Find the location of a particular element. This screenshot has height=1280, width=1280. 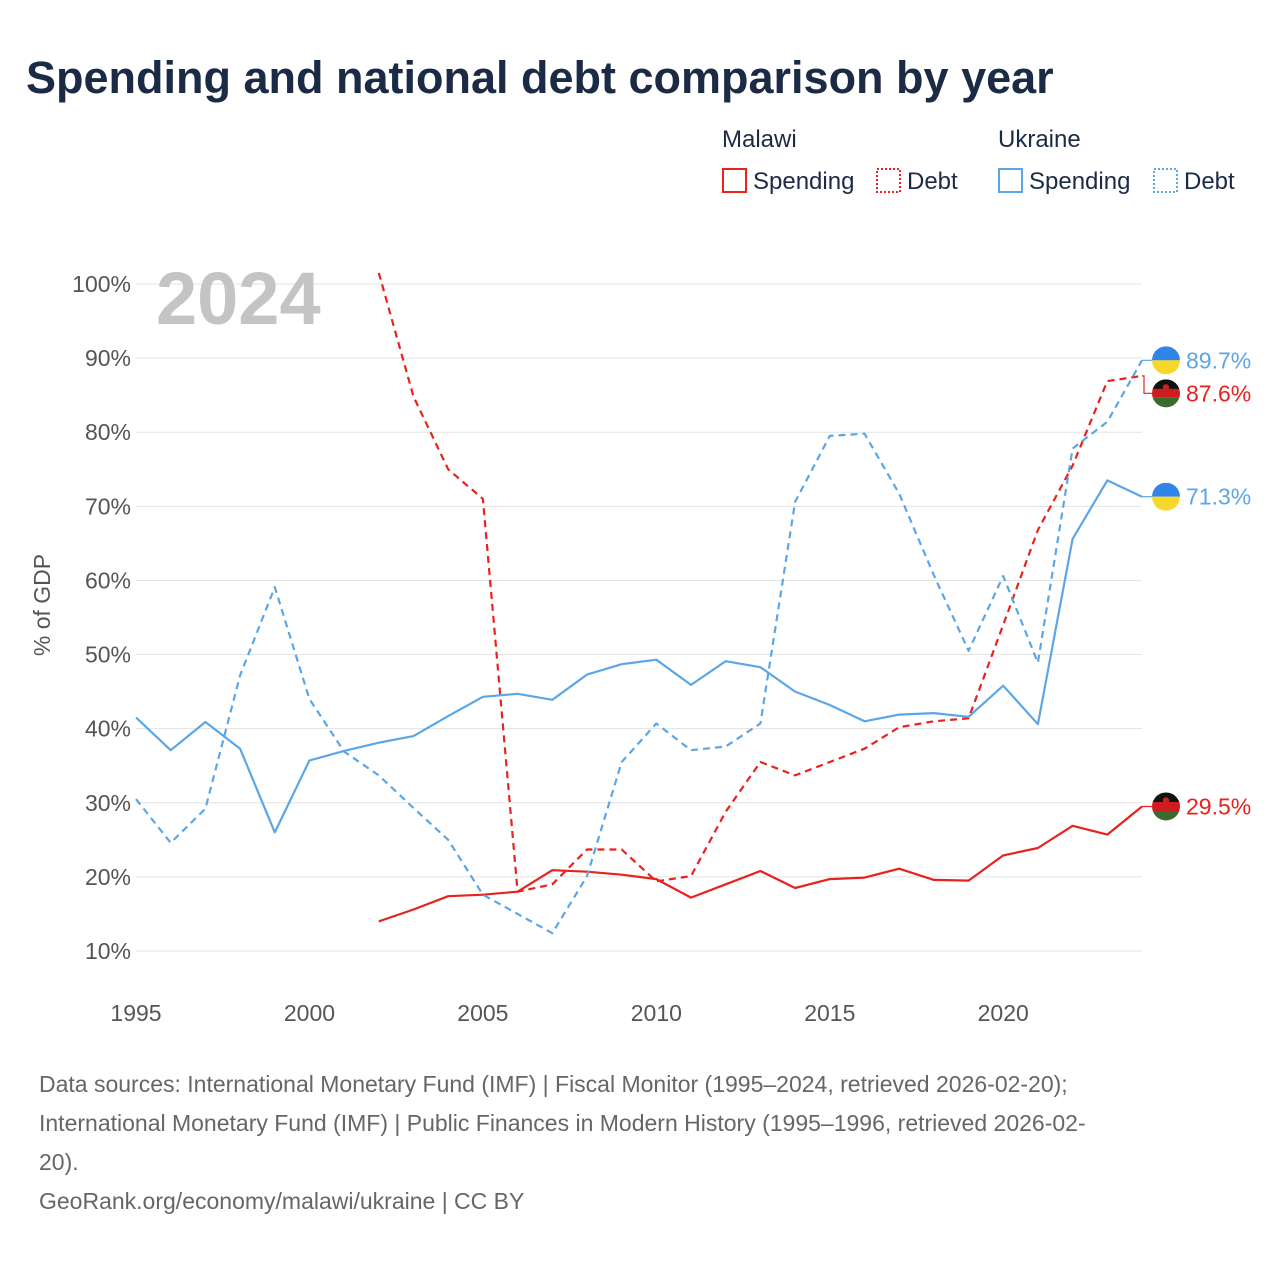

source-line-3: 20). is located at coordinates (59, 1162).